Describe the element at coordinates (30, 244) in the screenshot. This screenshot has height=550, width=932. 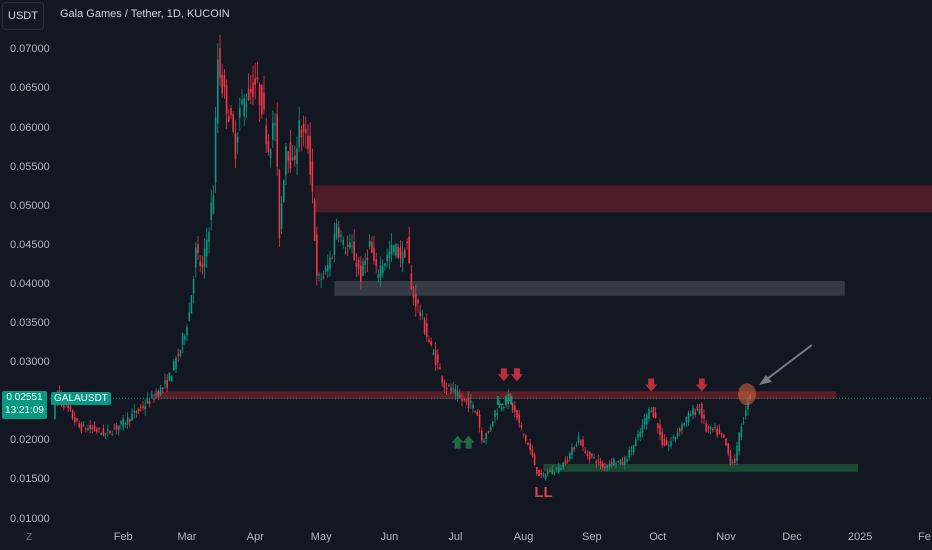
I see `y-tick-label: 0.04500` at that location.